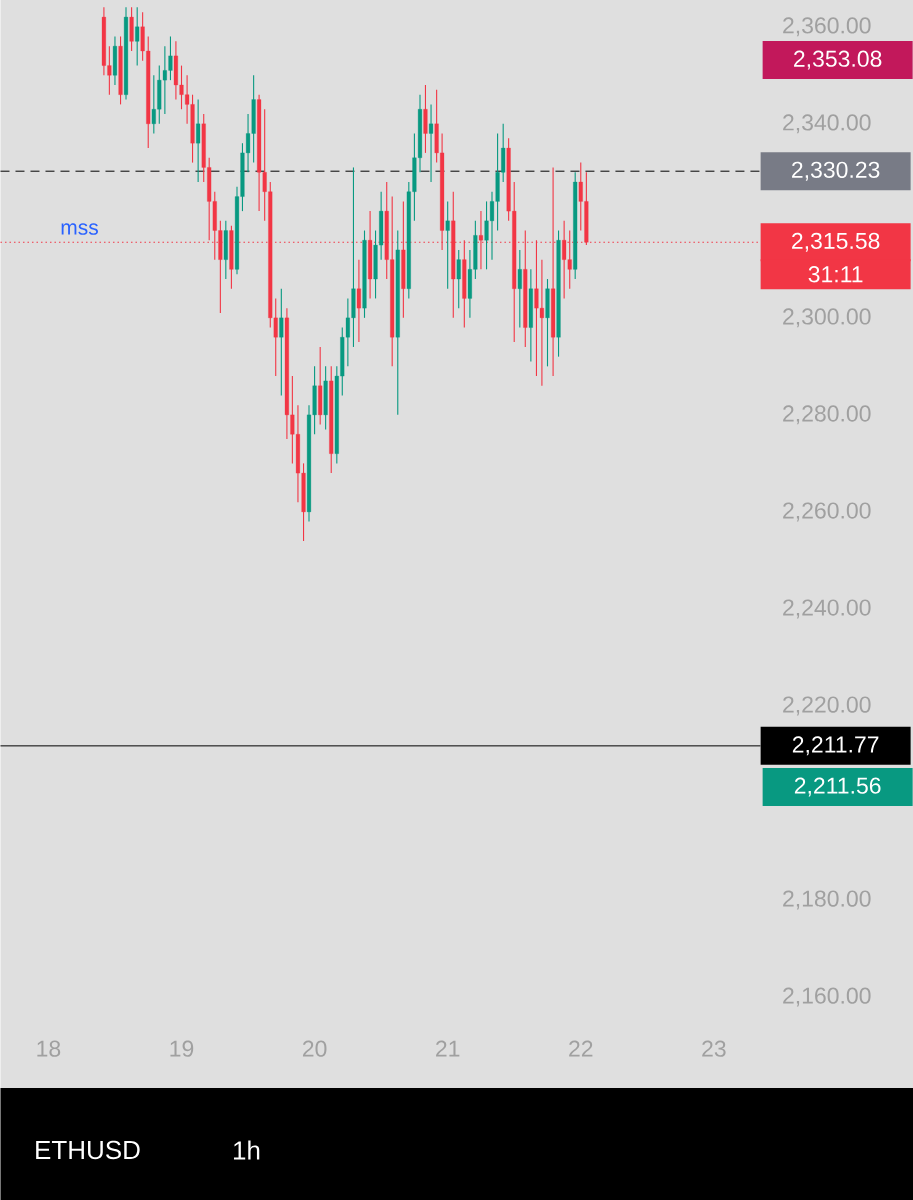  Describe the element at coordinates (826, 512) in the screenshot. I see `y-tick-label: 2,260.00` at that location.